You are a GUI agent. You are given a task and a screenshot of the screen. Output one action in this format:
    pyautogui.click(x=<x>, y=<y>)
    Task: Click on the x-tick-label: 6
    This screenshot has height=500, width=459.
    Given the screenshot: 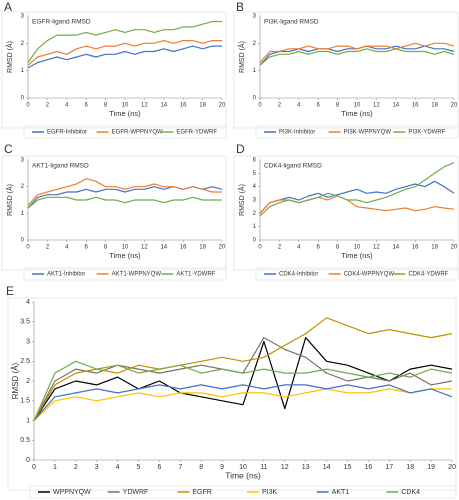 What is the action you would take?
    pyautogui.click(x=319, y=106)
    